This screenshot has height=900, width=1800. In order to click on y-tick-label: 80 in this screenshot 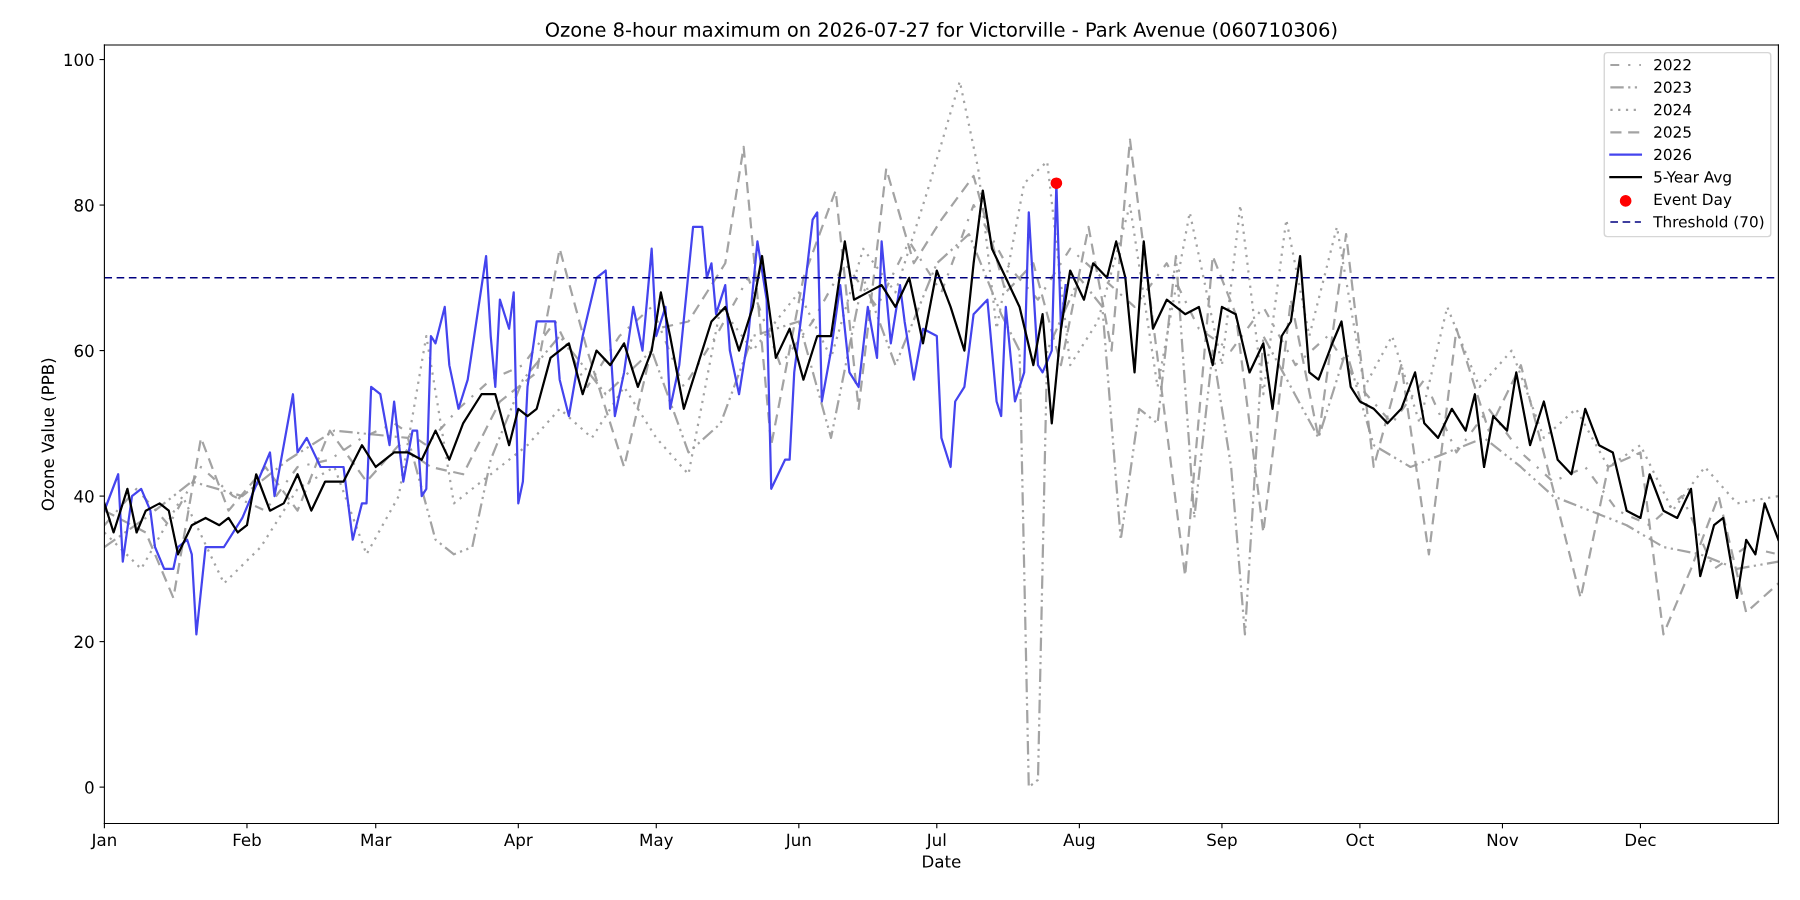, I will do `click(84, 205)`.